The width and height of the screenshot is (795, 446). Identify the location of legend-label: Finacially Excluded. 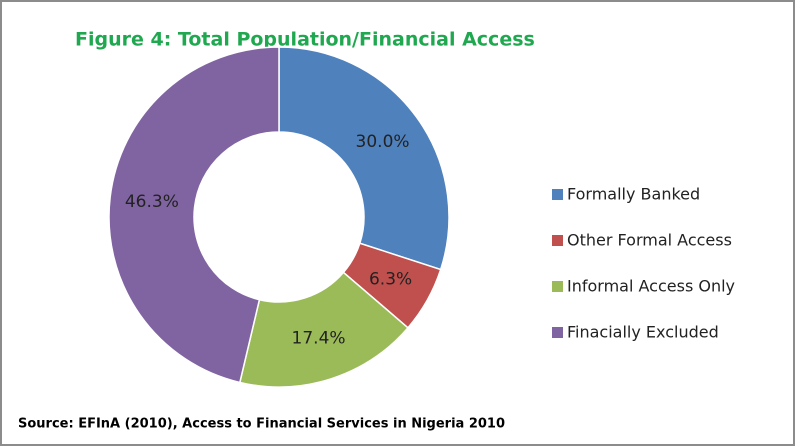
(643, 332).